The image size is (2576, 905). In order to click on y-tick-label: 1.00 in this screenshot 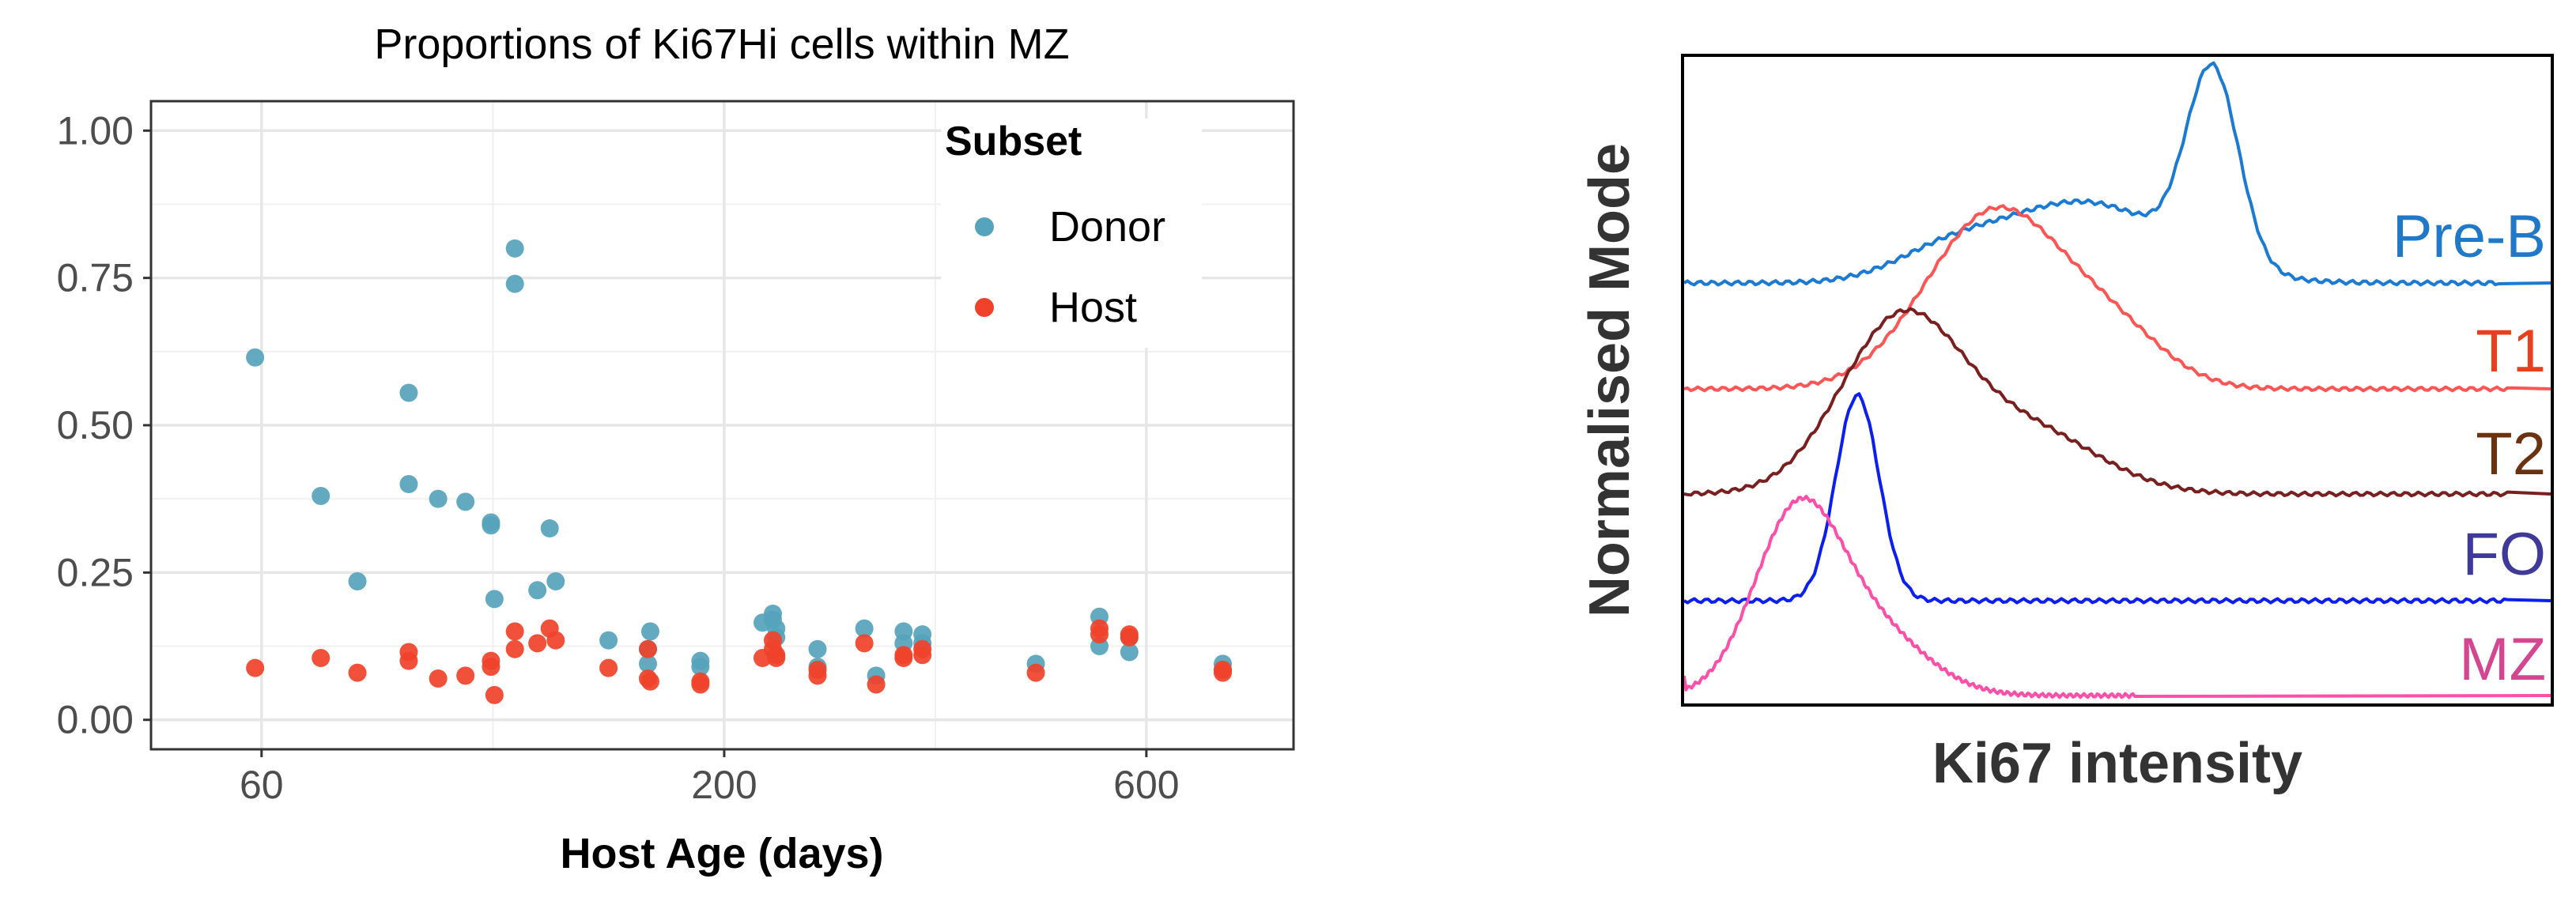, I will do `click(95, 130)`.